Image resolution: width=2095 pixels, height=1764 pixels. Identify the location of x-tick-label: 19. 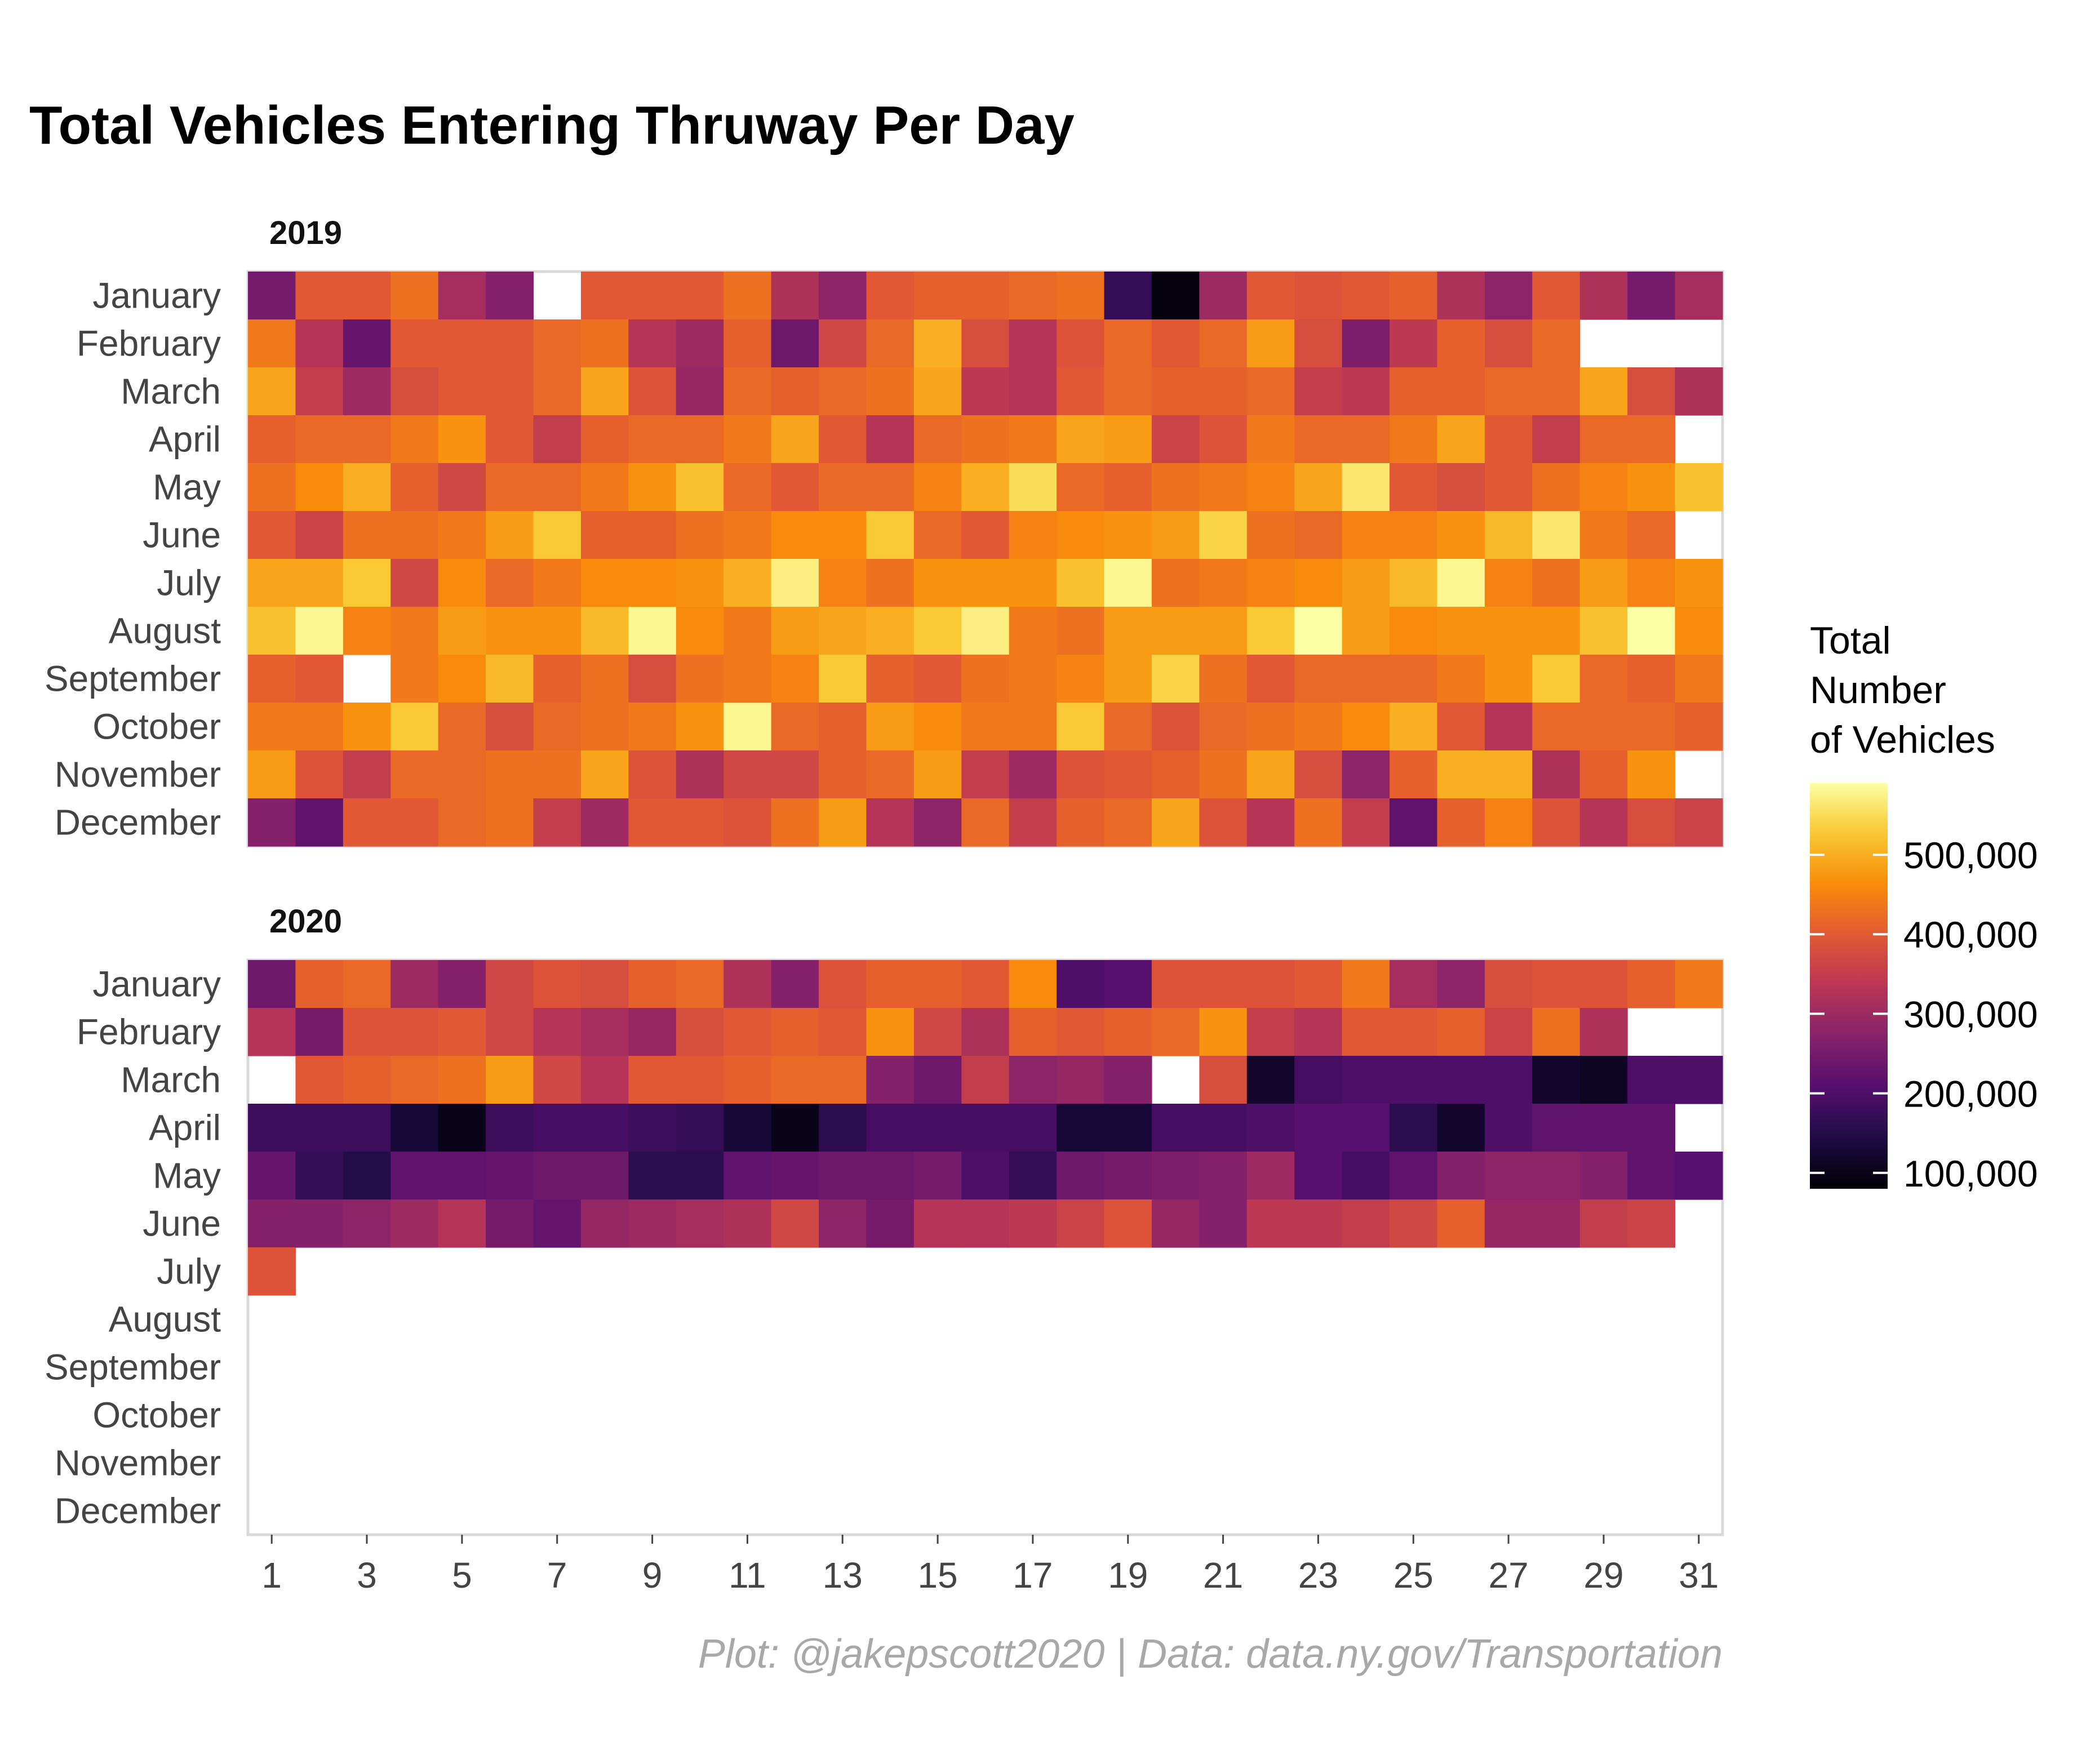
(1128, 1575).